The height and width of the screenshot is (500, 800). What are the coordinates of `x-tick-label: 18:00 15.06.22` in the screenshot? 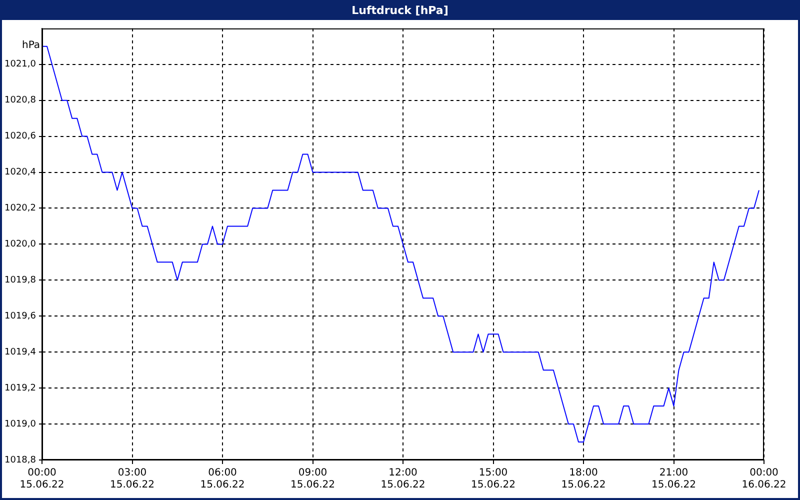 It's located at (583, 479).